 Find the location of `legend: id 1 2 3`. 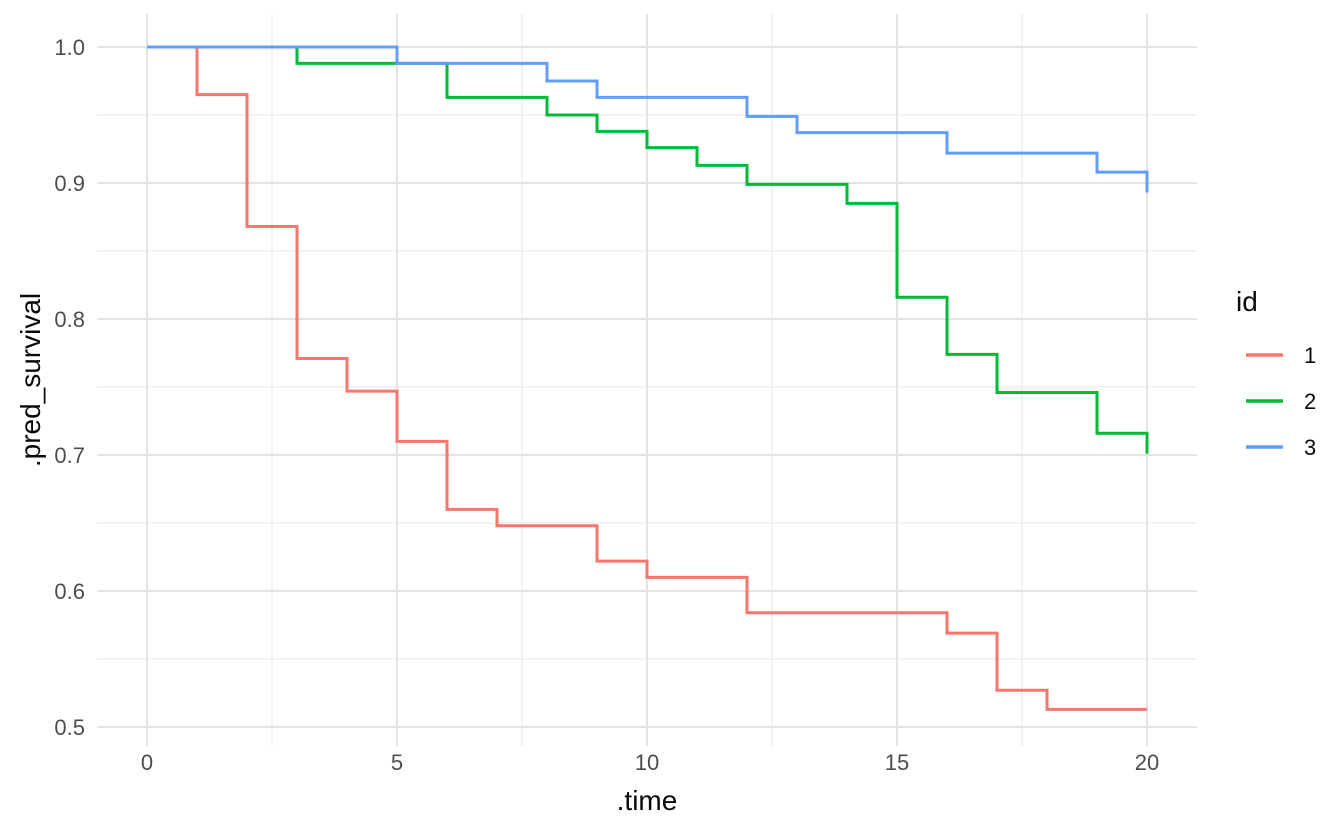

legend: id 1 2 3 is located at coordinates (1276, 373).